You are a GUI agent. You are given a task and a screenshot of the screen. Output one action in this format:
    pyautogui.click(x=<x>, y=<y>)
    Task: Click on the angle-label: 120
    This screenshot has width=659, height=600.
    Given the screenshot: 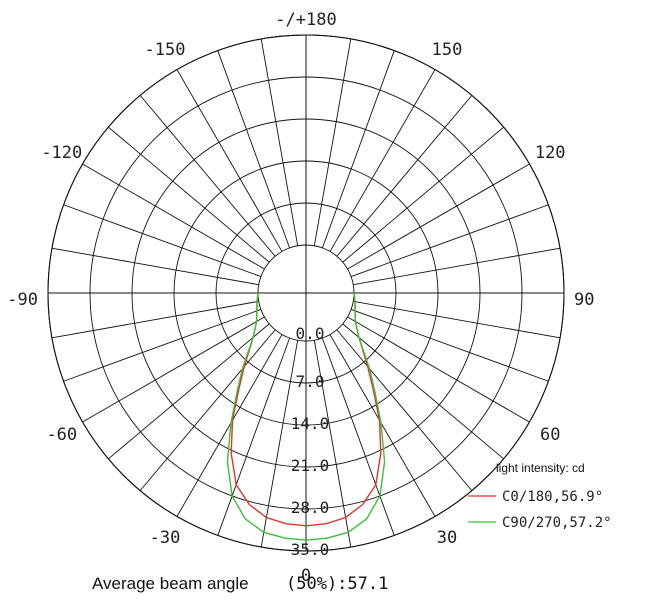 What is the action you would take?
    pyautogui.click(x=550, y=153)
    